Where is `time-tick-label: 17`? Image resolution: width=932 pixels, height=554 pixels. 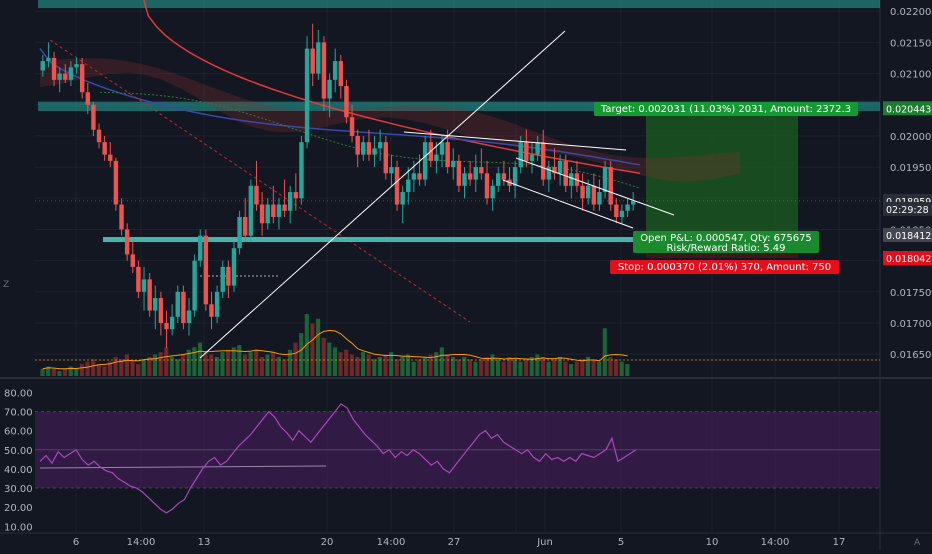 time-tick-label: 17 is located at coordinates (839, 542).